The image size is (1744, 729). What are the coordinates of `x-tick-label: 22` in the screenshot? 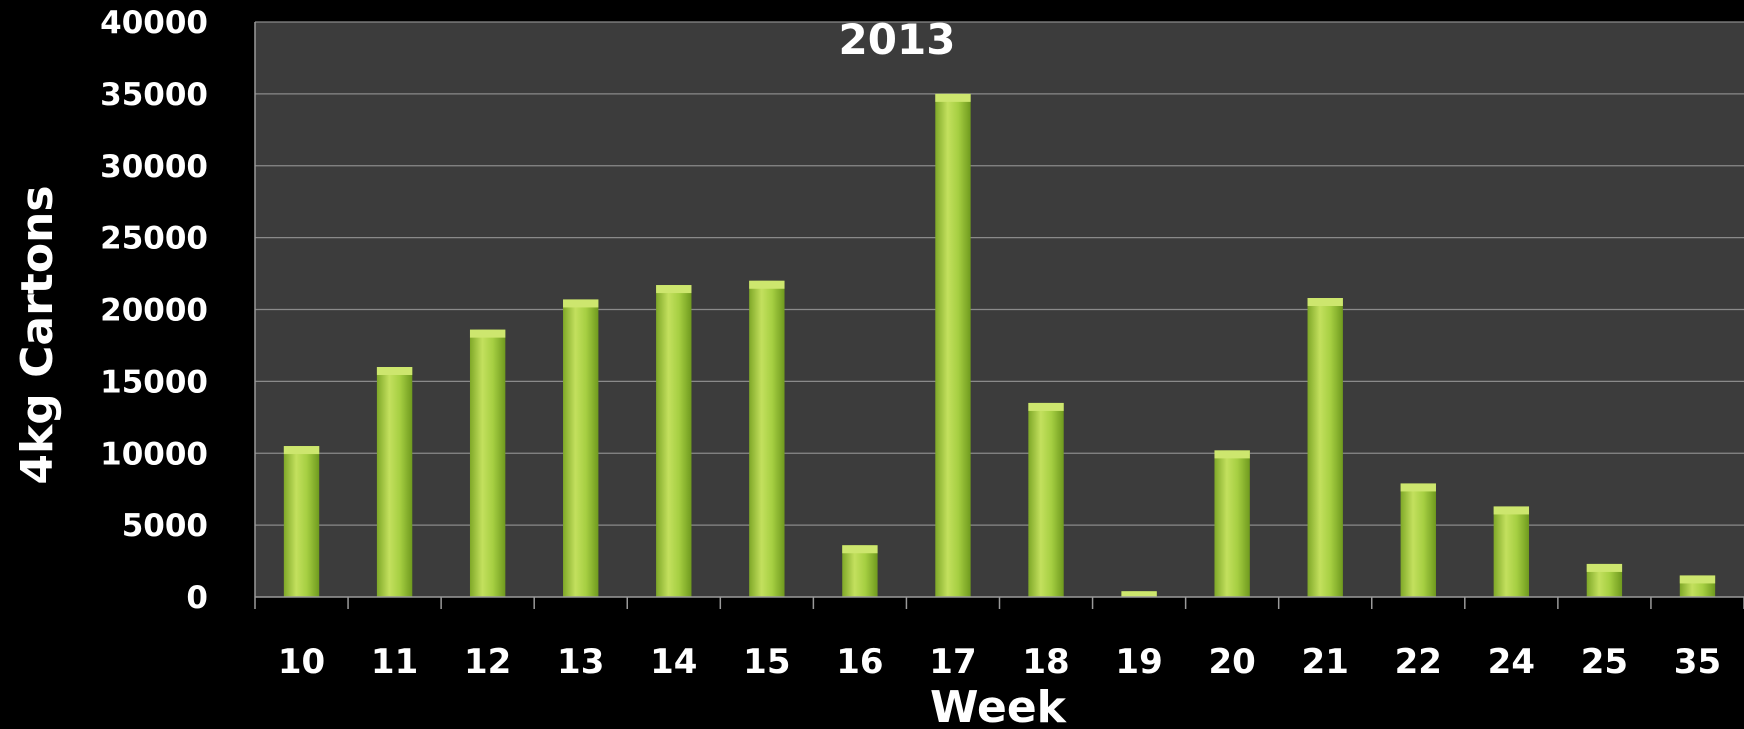 It's located at (1418, 662).